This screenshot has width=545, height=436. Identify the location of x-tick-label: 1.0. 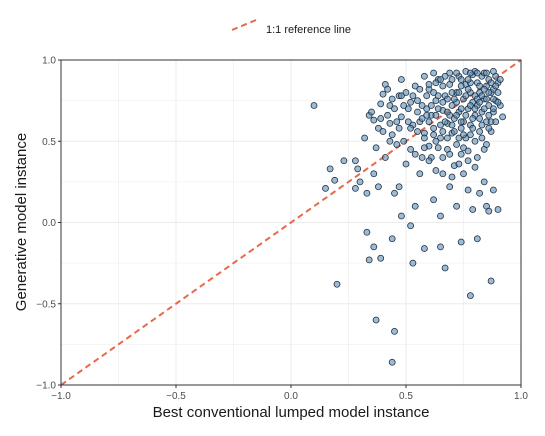
(521, 396).